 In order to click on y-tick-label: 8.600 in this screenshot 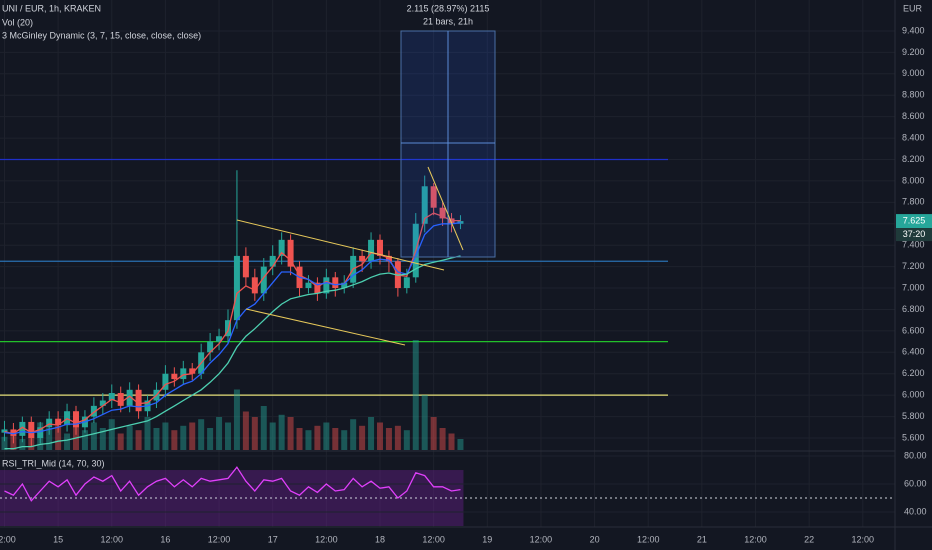, I will do `click(913, 116)`.